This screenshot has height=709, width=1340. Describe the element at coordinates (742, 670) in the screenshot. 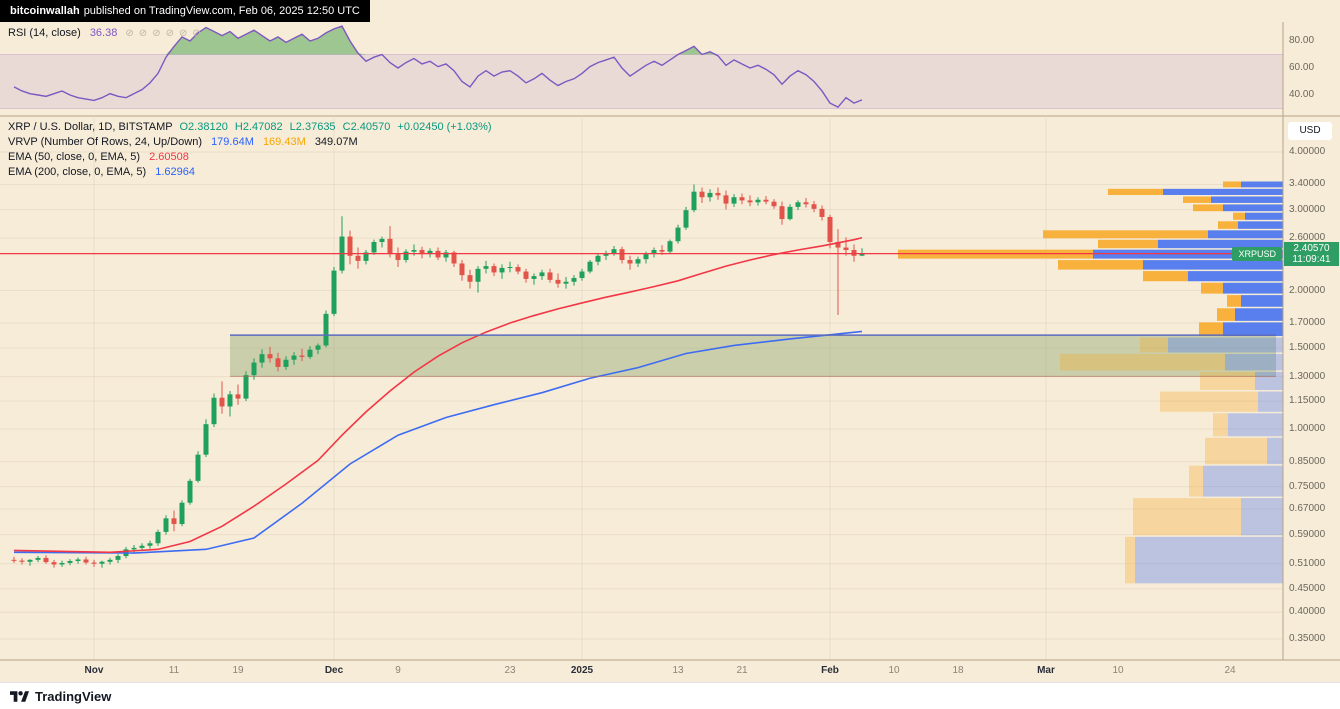

I see `time-axis-label: 21` at that location.